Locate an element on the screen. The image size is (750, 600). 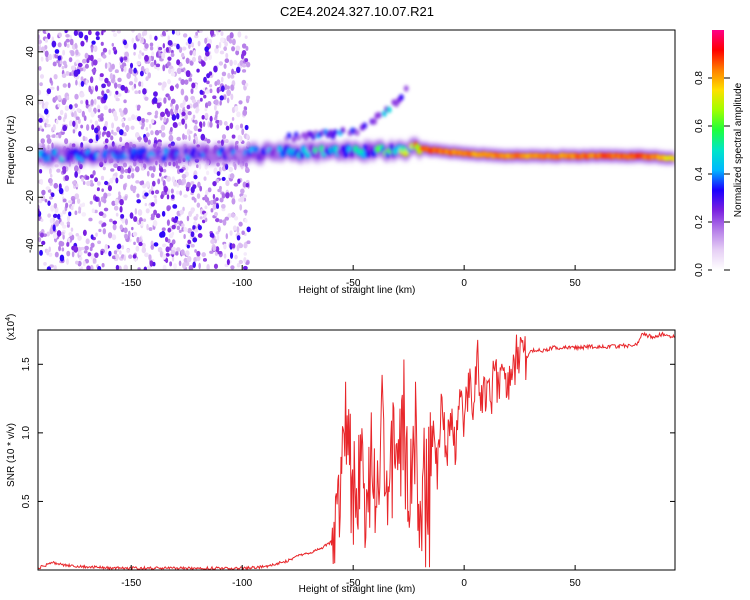
snr-scale-base: (x10 is located at coordinates (11, 330).